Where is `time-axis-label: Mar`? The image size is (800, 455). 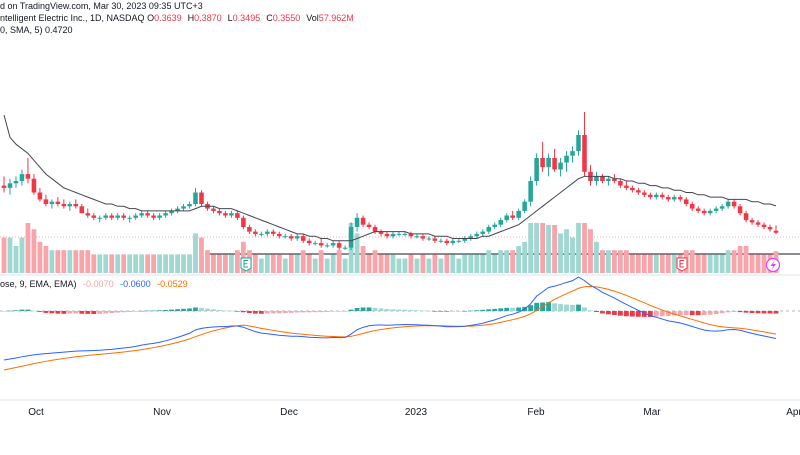
time-axis-label: Mar is located at coordinates (652, 412).